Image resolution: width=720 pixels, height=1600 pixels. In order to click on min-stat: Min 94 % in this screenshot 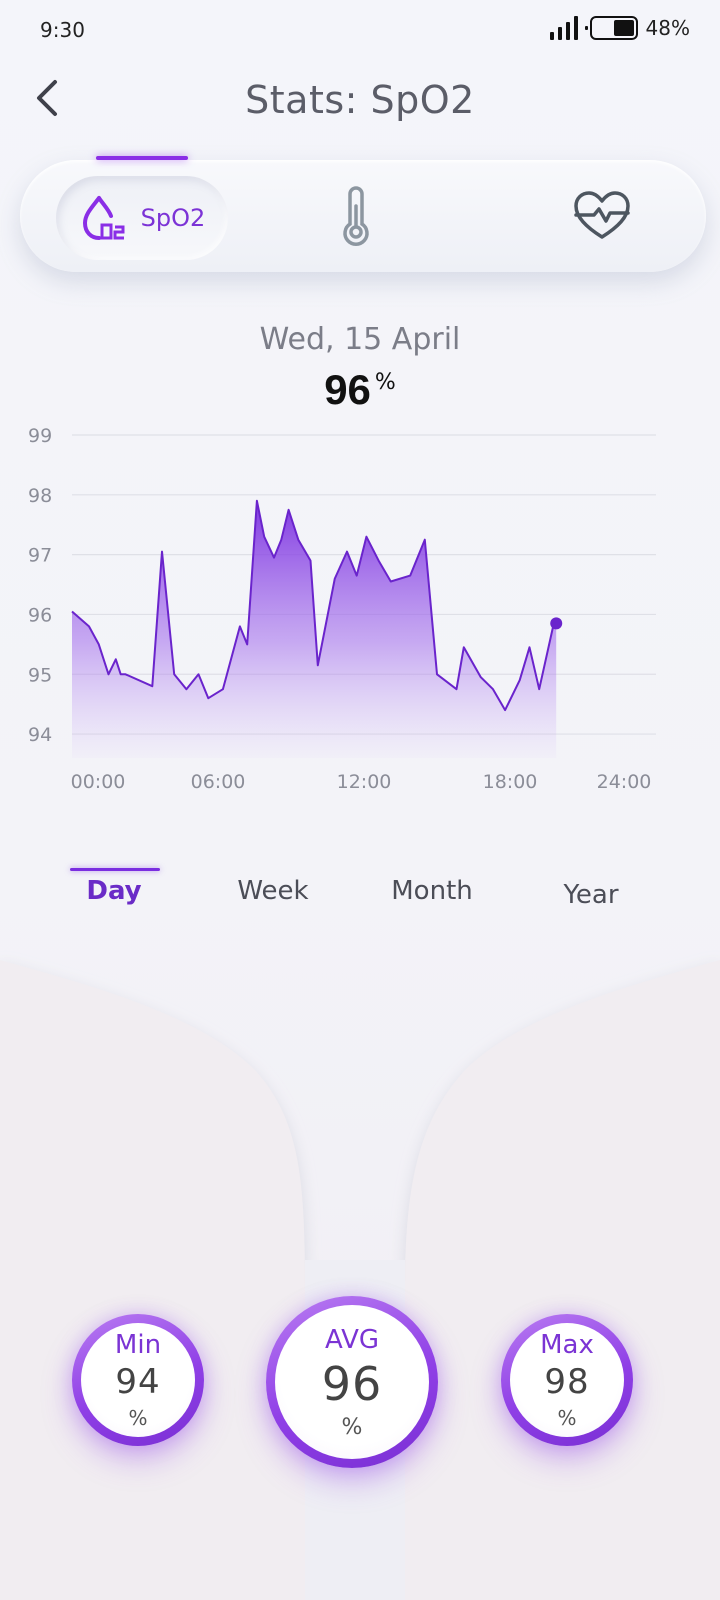, I will do `click(138, 1380)`.